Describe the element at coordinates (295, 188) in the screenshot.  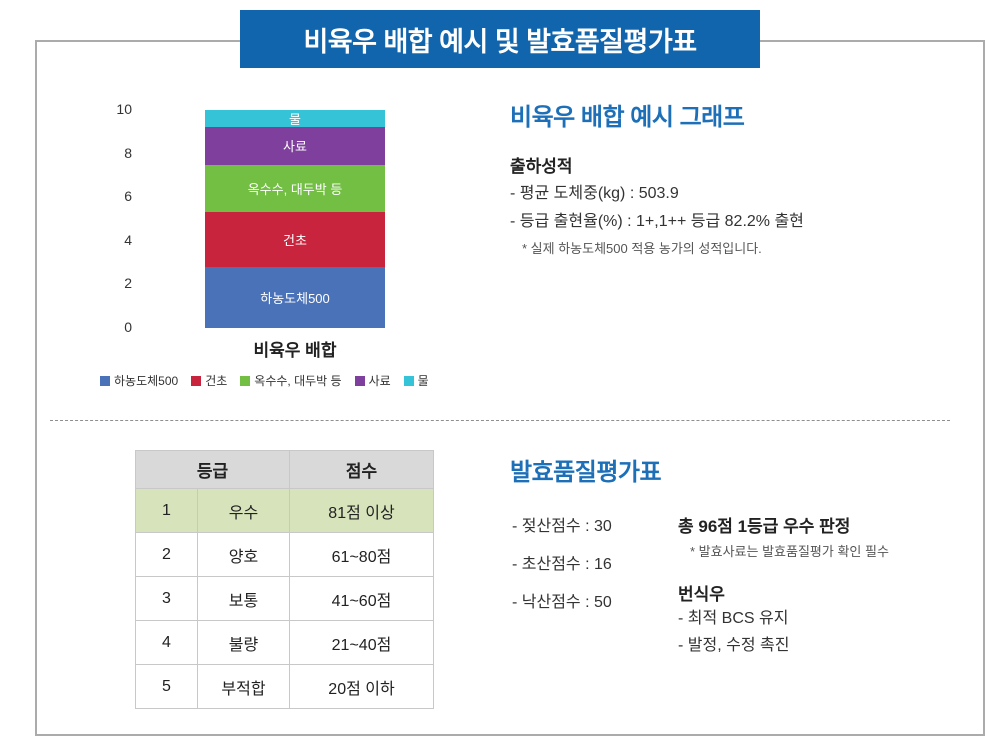
I see `bar-segment-3: 옥수수, 대두박 등` at that location.